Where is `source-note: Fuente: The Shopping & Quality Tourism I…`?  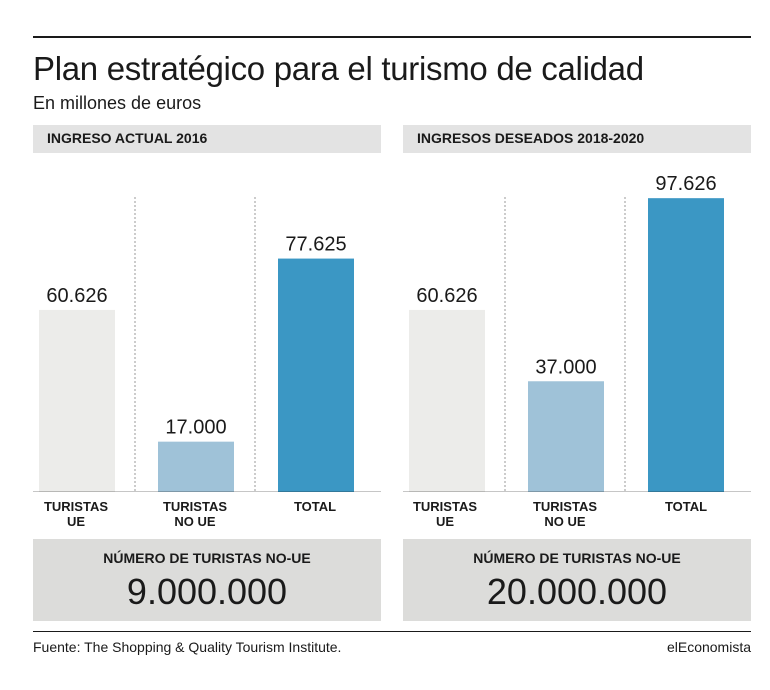 source-note: Fuente: The Shopping & Quality Tourism I… is located at coordinates (187, 647).